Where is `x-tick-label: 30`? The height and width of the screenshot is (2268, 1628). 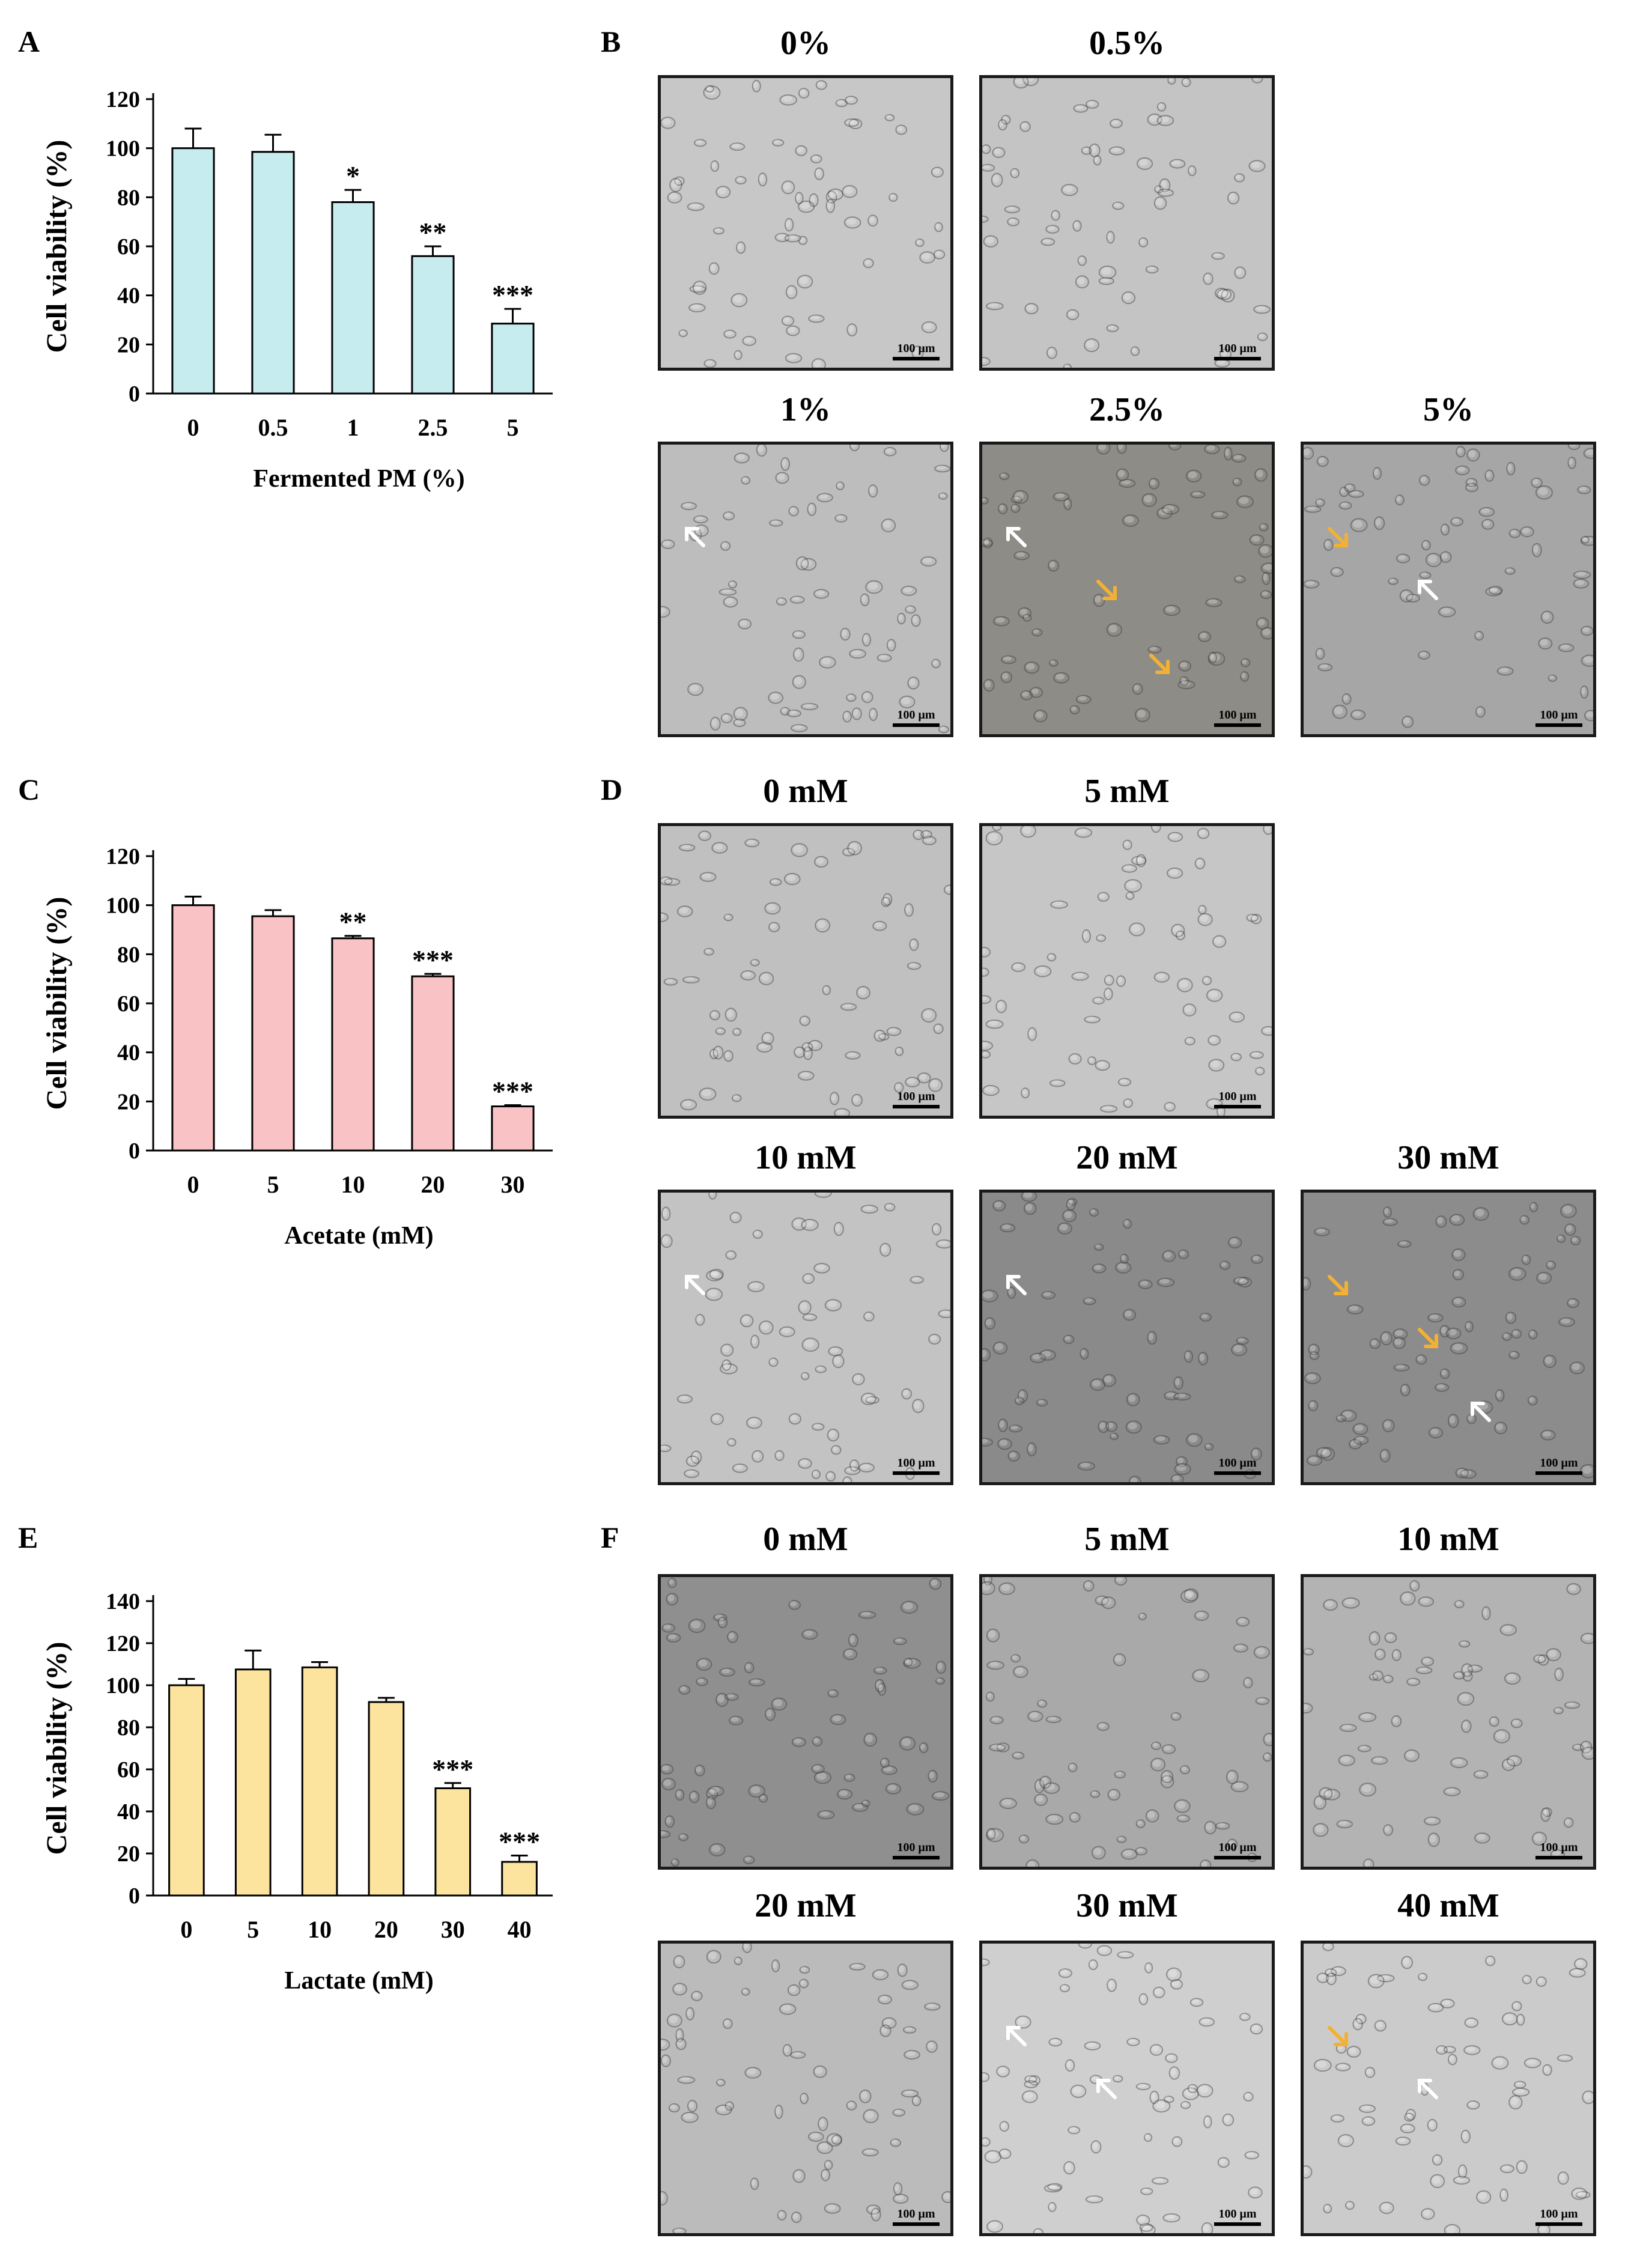 x-tick-label: 30 is located at coordinates (453, 1929).